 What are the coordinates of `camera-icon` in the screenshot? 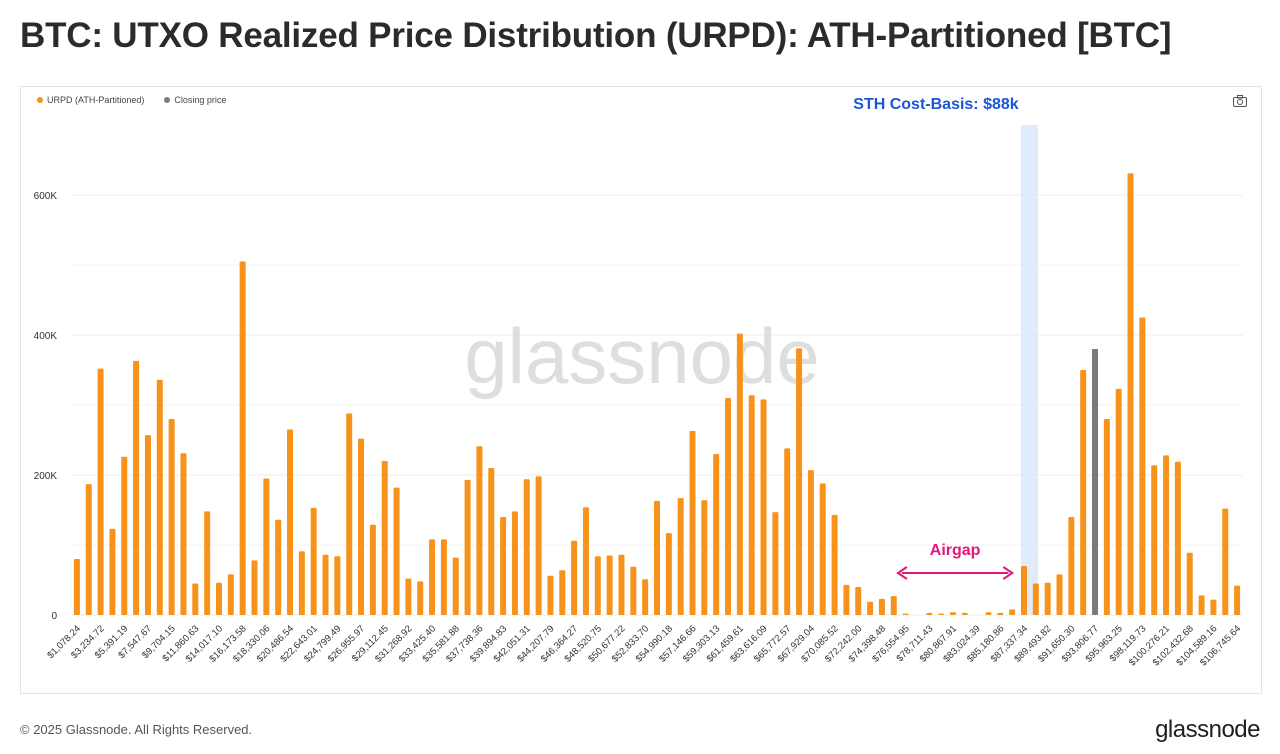 It's located at (1240, 101).